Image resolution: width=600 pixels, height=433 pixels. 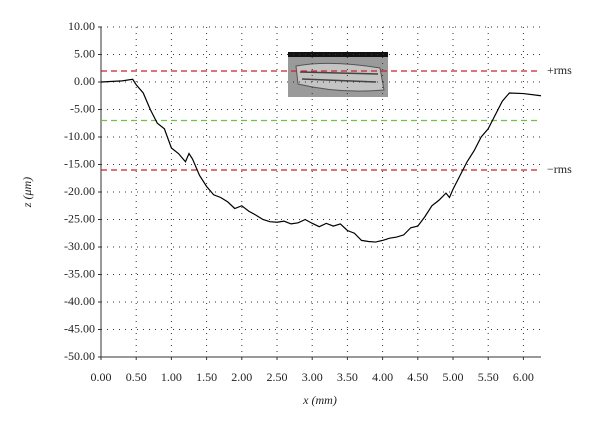 What do you see at coordinates (79, 356) in the screenshot?
I see `y-tick-label: -50.00` at bounding box center [79, 356].